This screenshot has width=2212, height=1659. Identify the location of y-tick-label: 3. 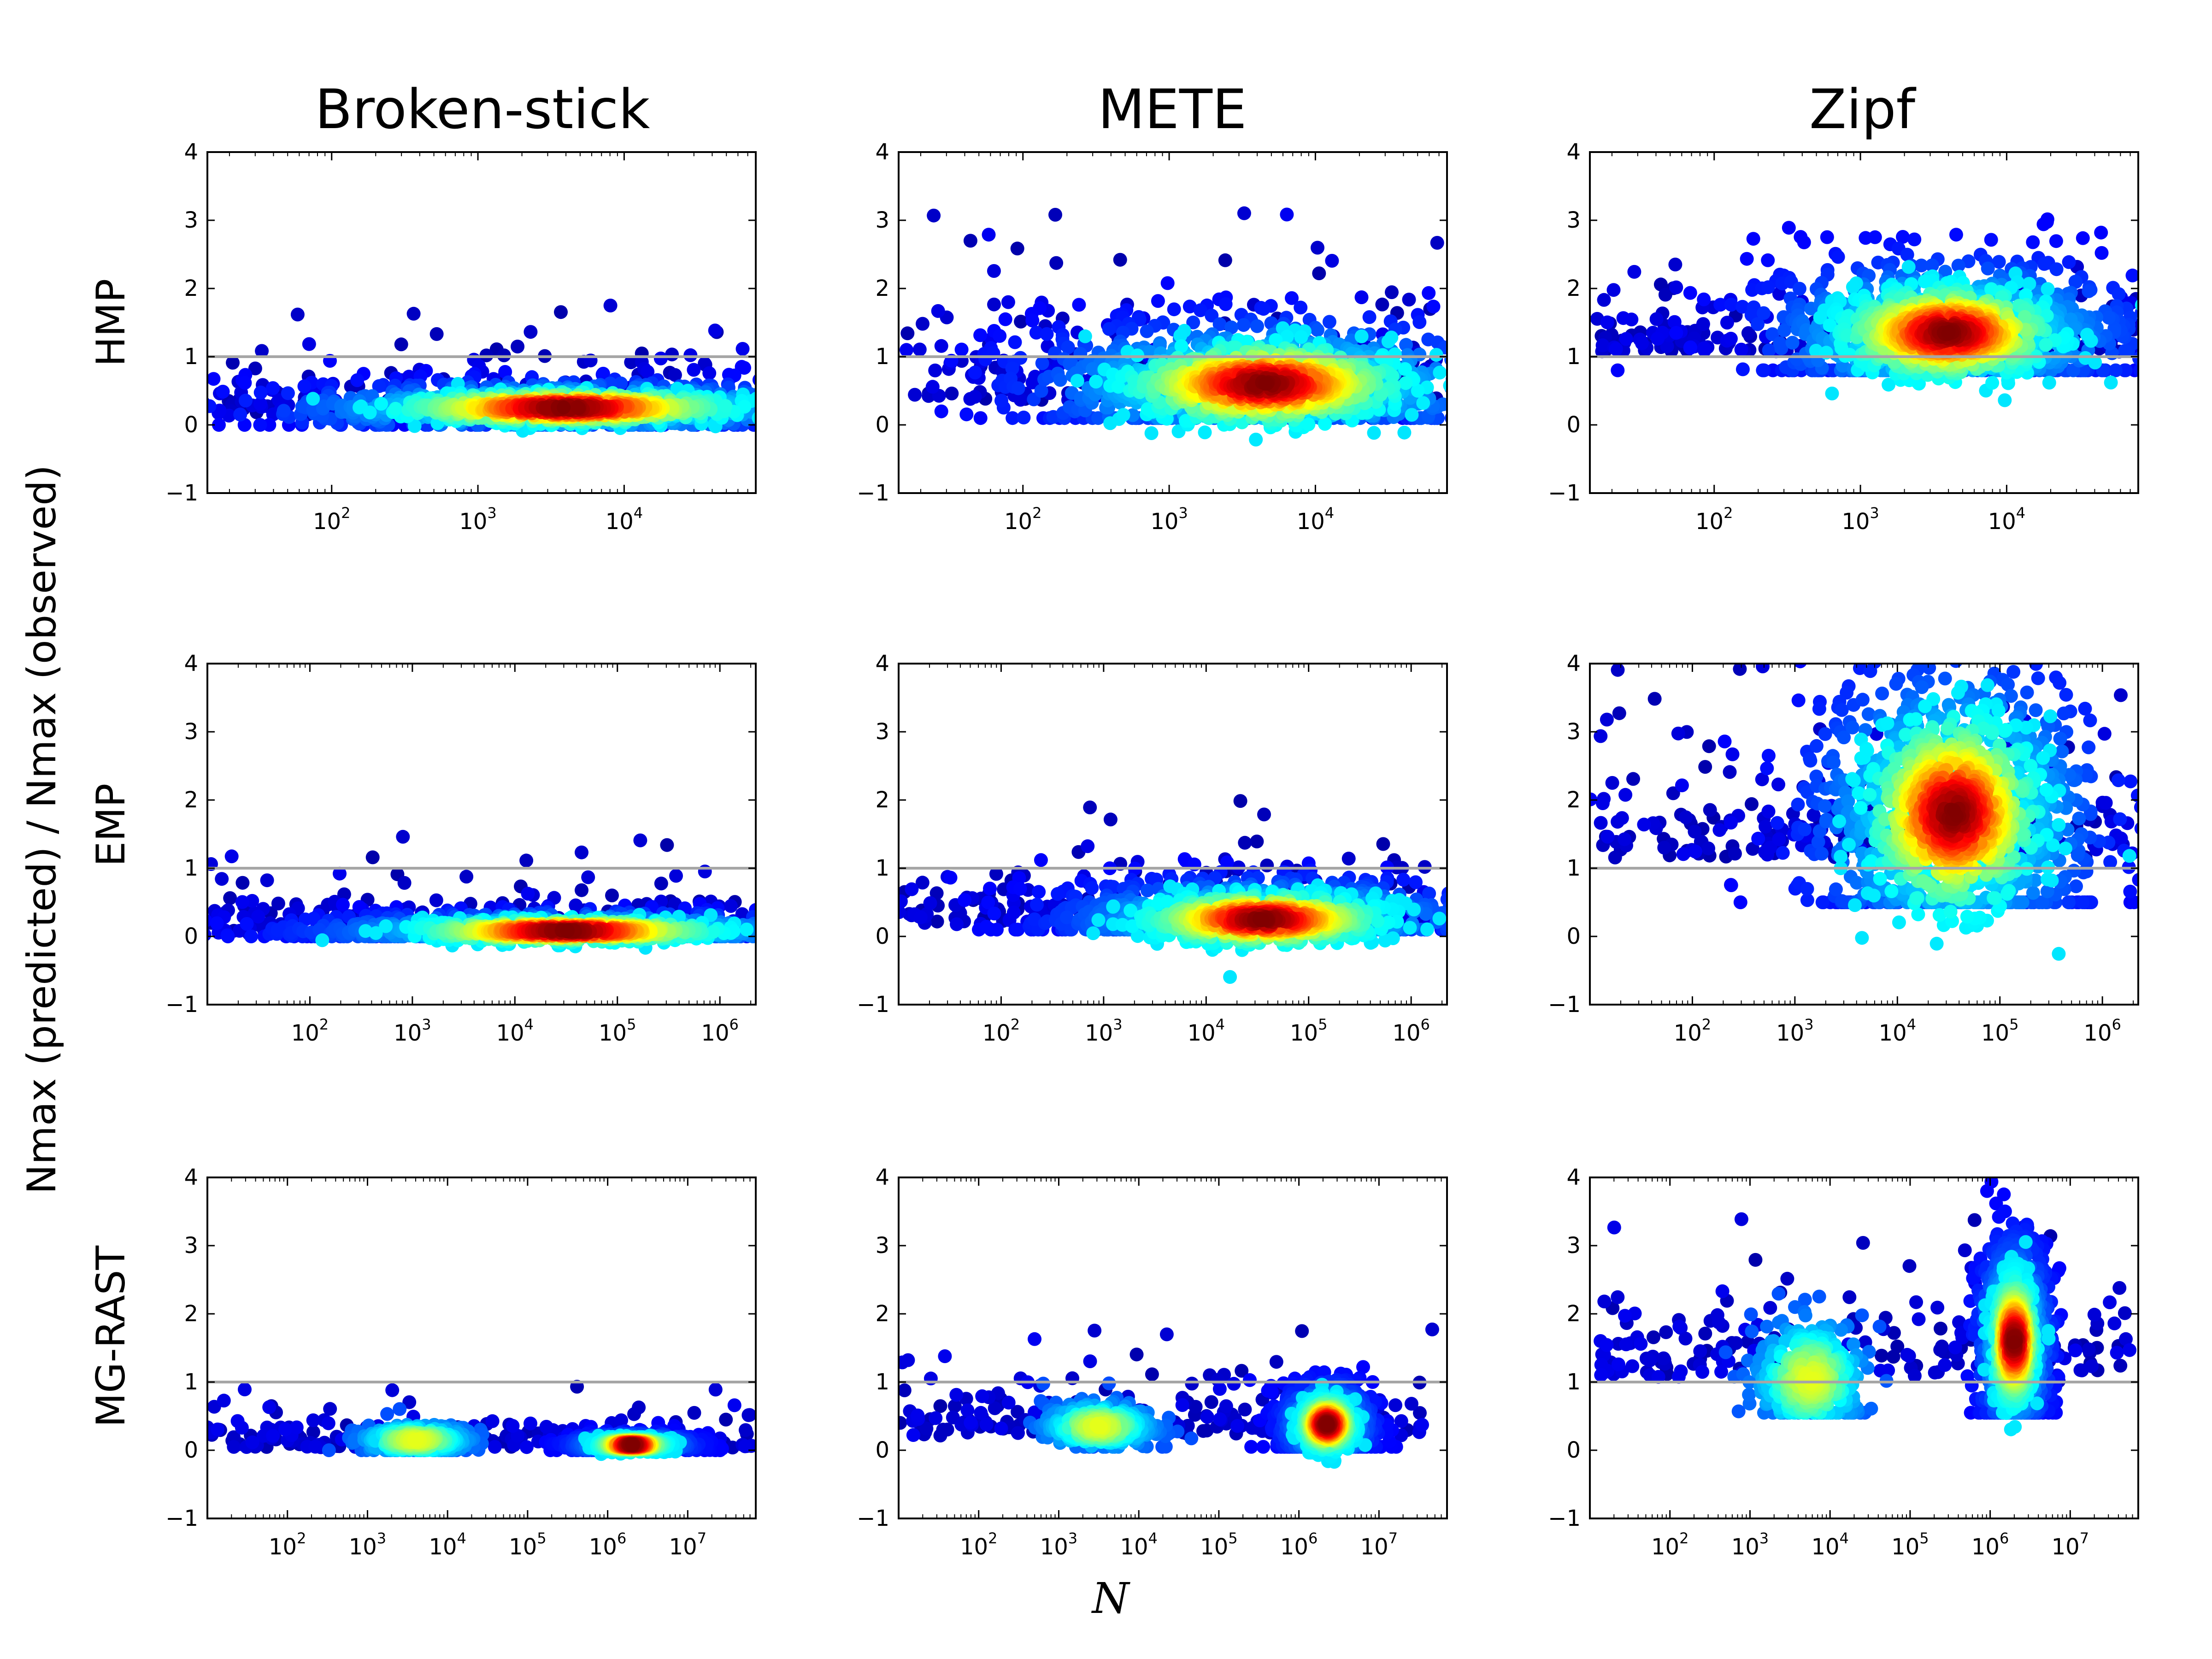
(191, 220).